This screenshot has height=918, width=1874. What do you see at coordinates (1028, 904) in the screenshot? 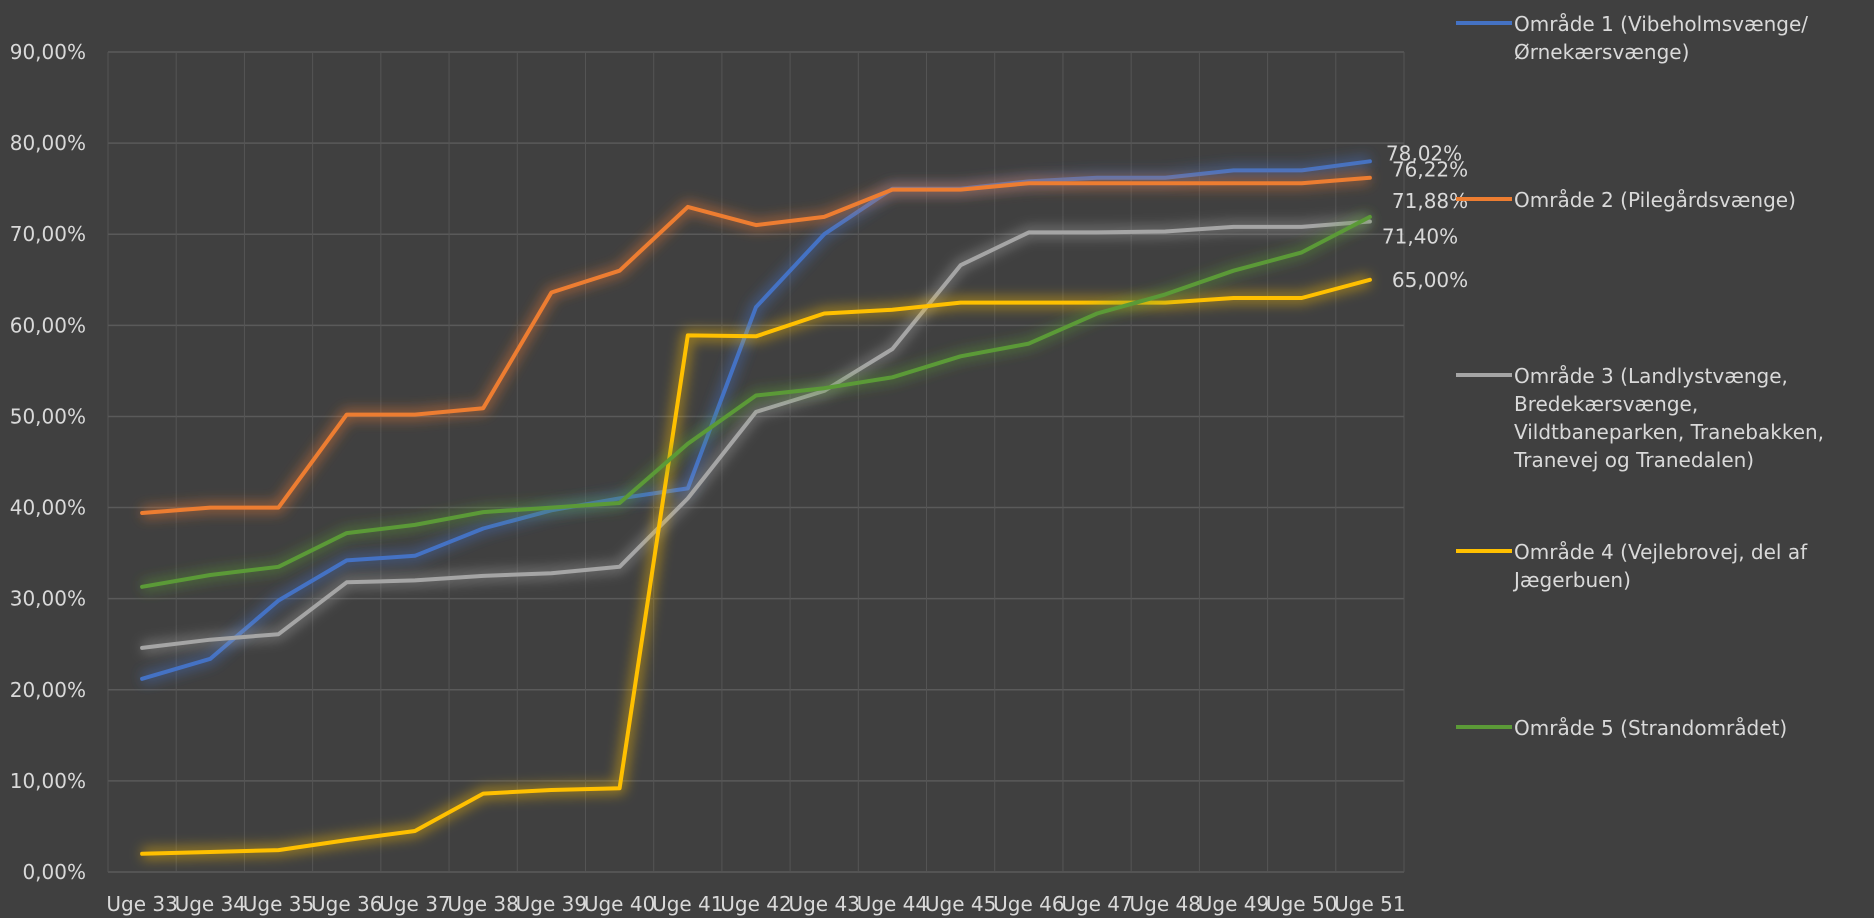
I see `x-tick-label: Uge 46` at bounding box center [1028, 904].